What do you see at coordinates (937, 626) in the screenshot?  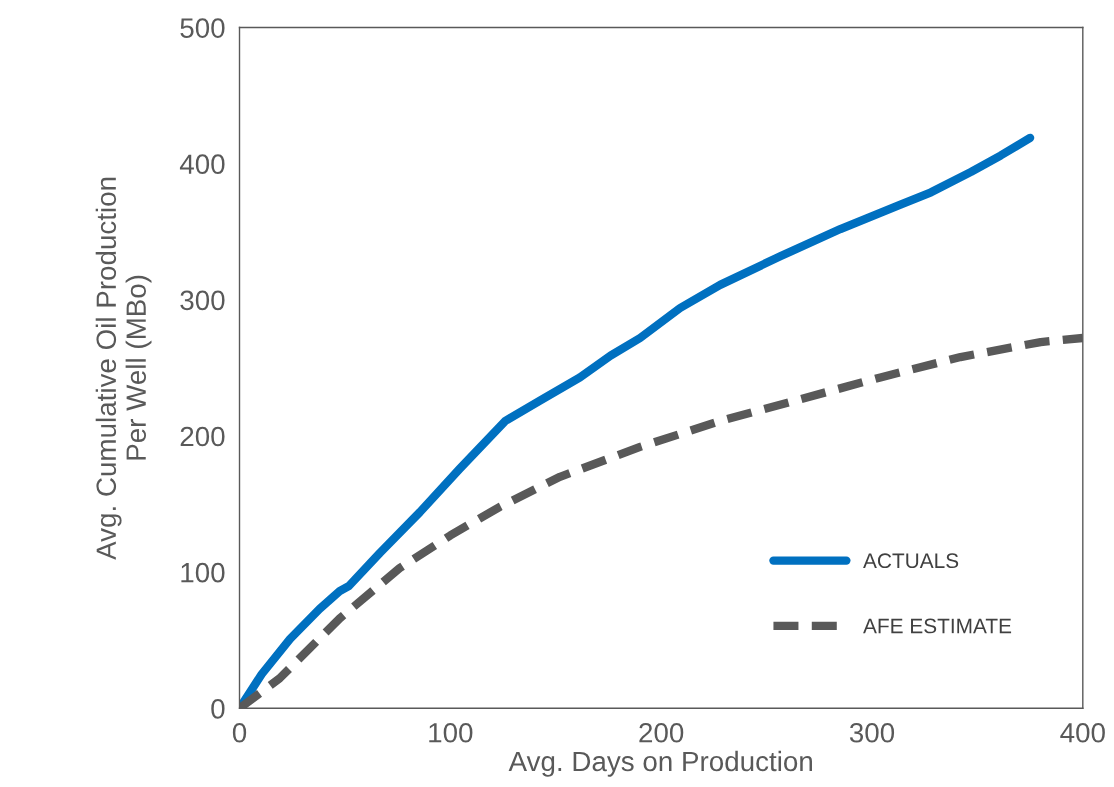 I see `legend-label: AFE ESTIMATE` at bounding box center [937, 626].